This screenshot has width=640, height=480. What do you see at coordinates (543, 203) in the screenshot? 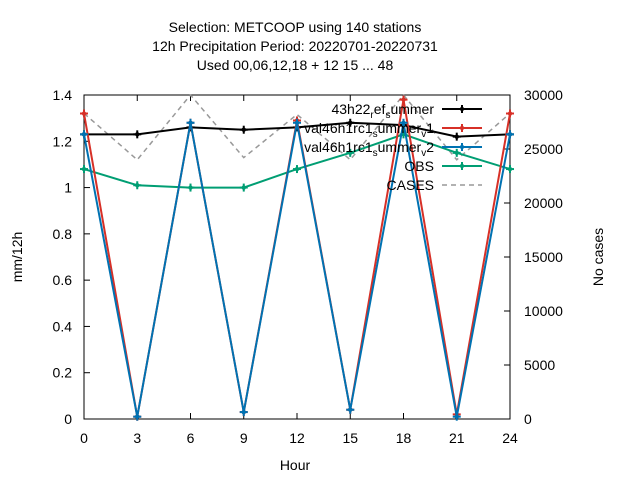
I see `y2-tick-label: 20000` at bounding box center [543, 203].